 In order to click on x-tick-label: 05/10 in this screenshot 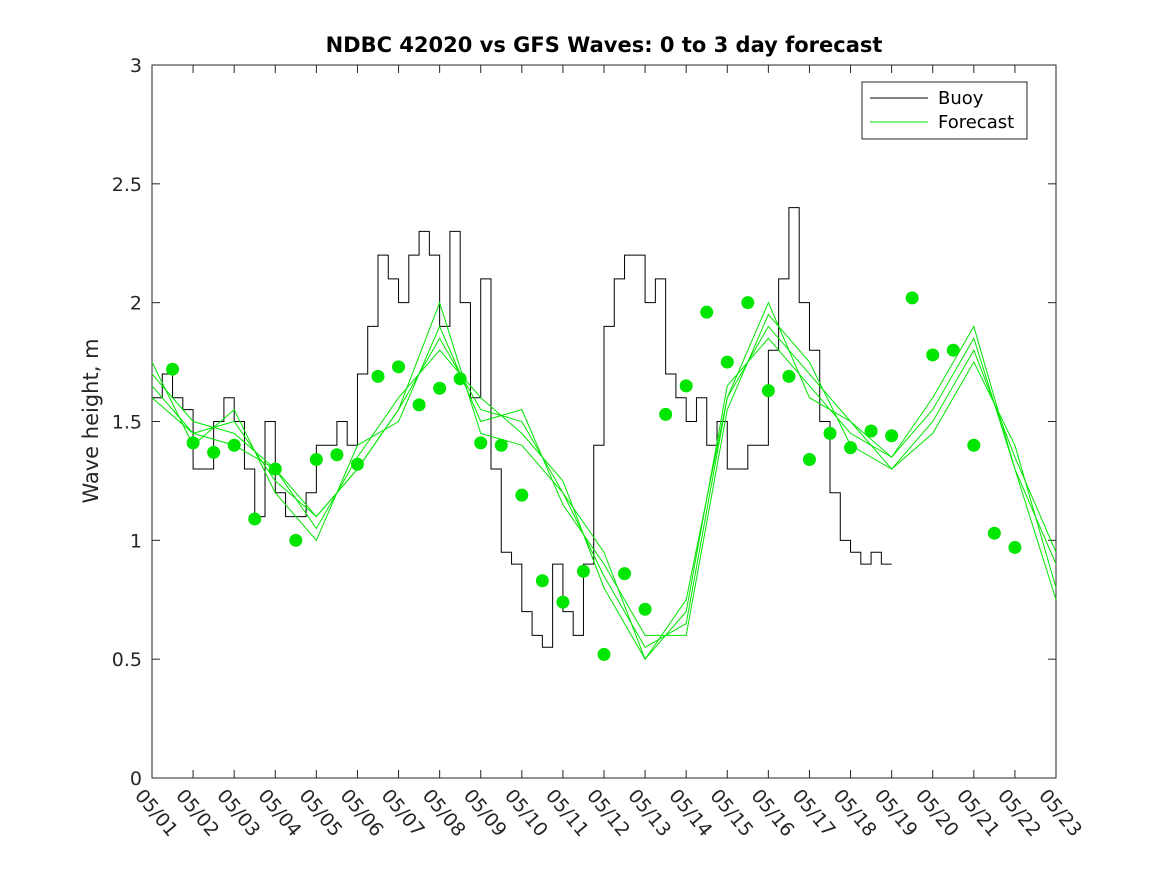, I will do `click(526, 813)`.